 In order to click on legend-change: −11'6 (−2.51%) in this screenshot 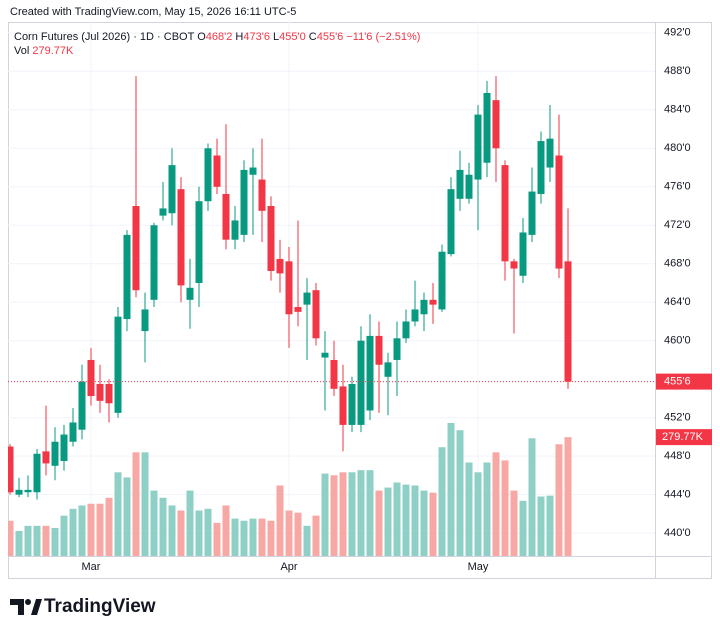, I will do `click(383, 37)`.